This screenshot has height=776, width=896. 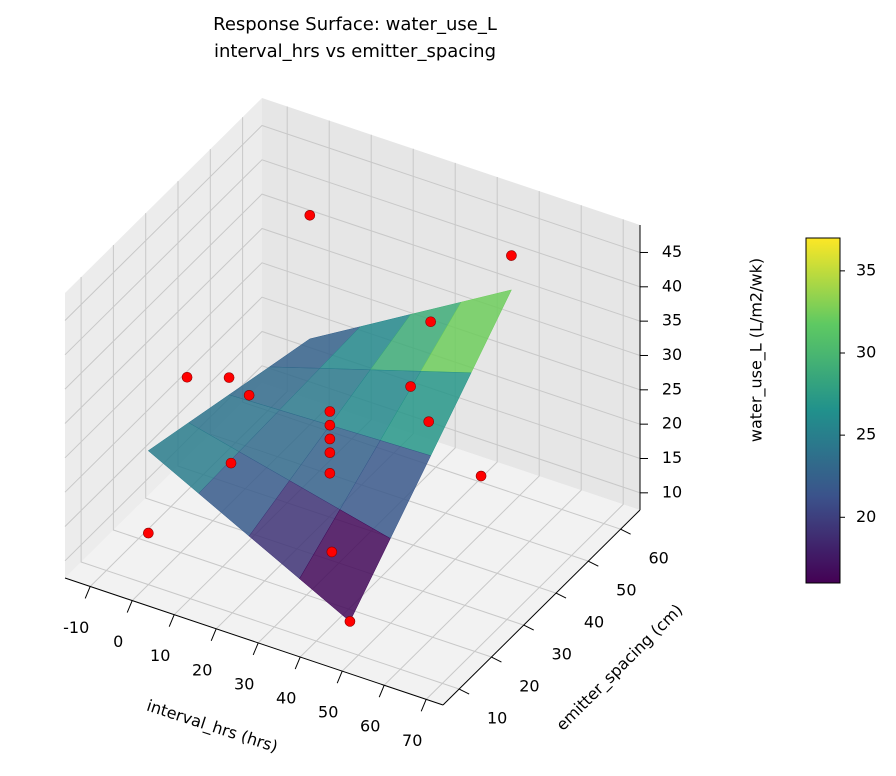 I want to click on z-tick-label: 45, so click(x=672, y=251).